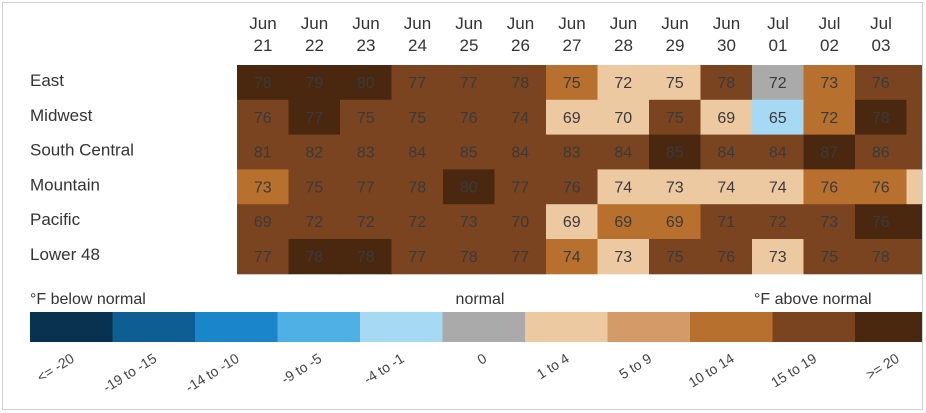  Describe the element at coordinates (65, 254) in the screenshot. I see `region-label: Lower 48` at that location.